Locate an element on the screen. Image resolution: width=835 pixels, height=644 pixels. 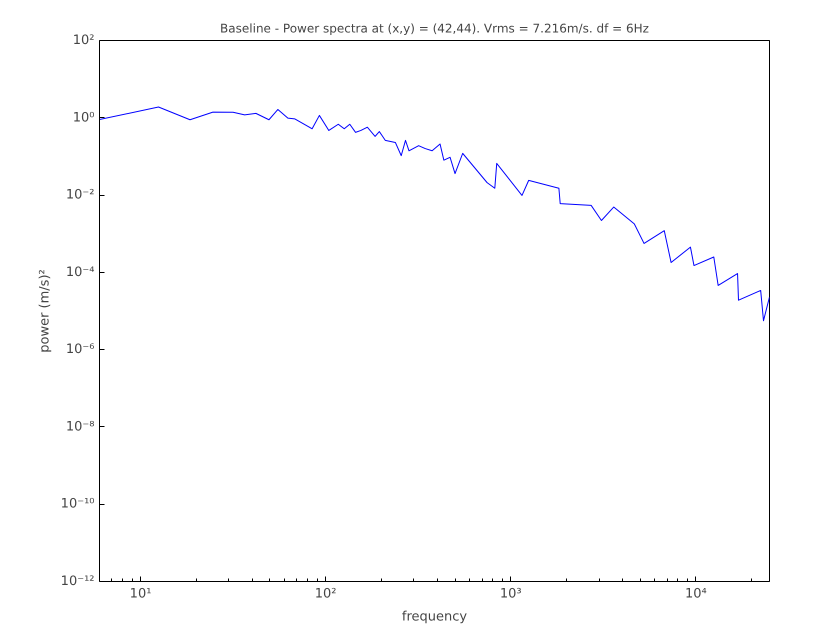
y-axis-title: power (m/s)² is located at coordinates (45, 311).